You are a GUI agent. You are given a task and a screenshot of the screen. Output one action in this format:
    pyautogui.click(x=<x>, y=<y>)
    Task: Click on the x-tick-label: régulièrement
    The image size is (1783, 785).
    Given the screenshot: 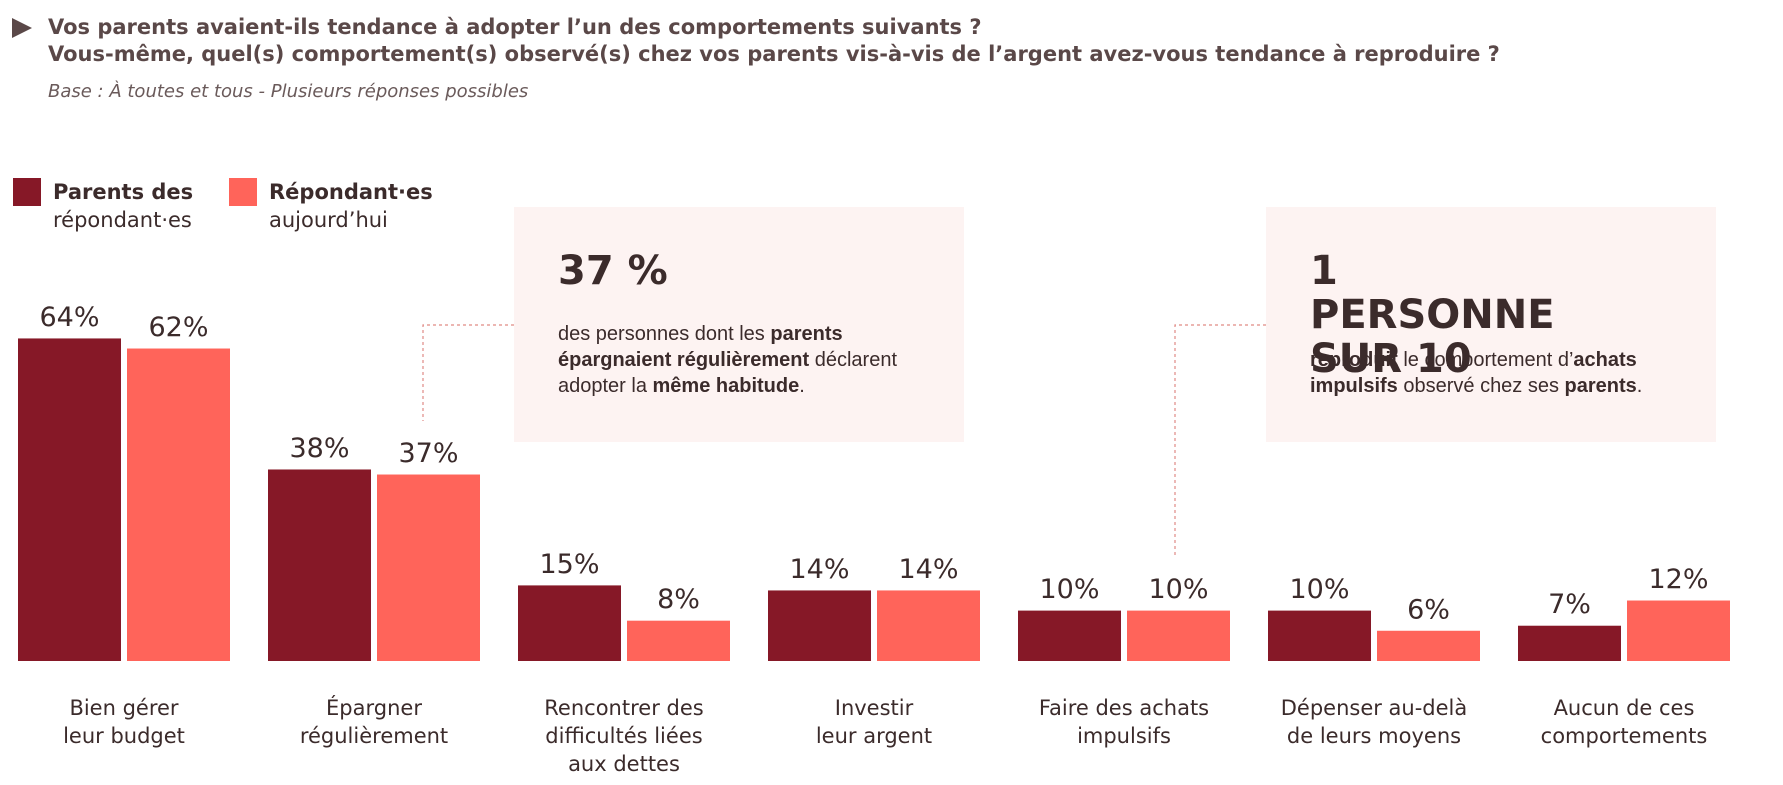 What is the action you would take?
    pyautogui.click(x=374, y=736)
    